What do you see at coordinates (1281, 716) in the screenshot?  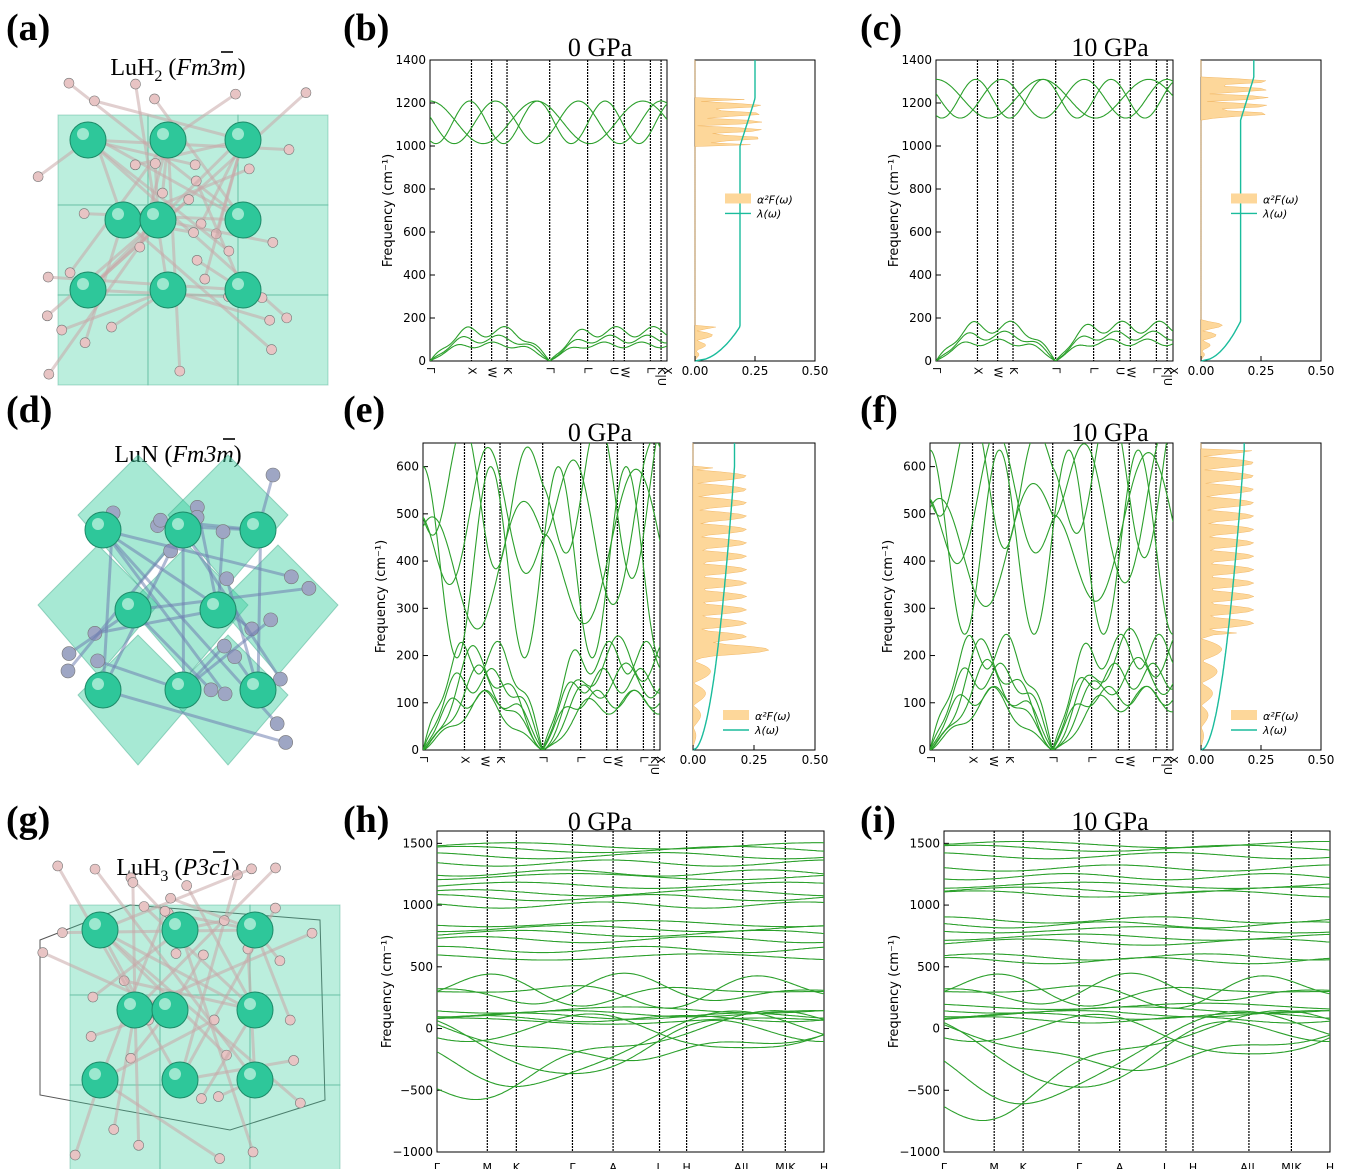 I see `legend-a2f-label: α²F(ω)` at bounding box center [1281, 716].